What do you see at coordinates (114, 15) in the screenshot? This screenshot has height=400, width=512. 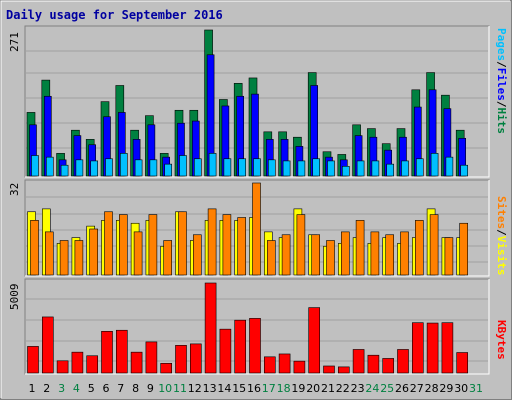 I see `chart-title: Daily usage for September 2016` at bounding box center [114, 15].